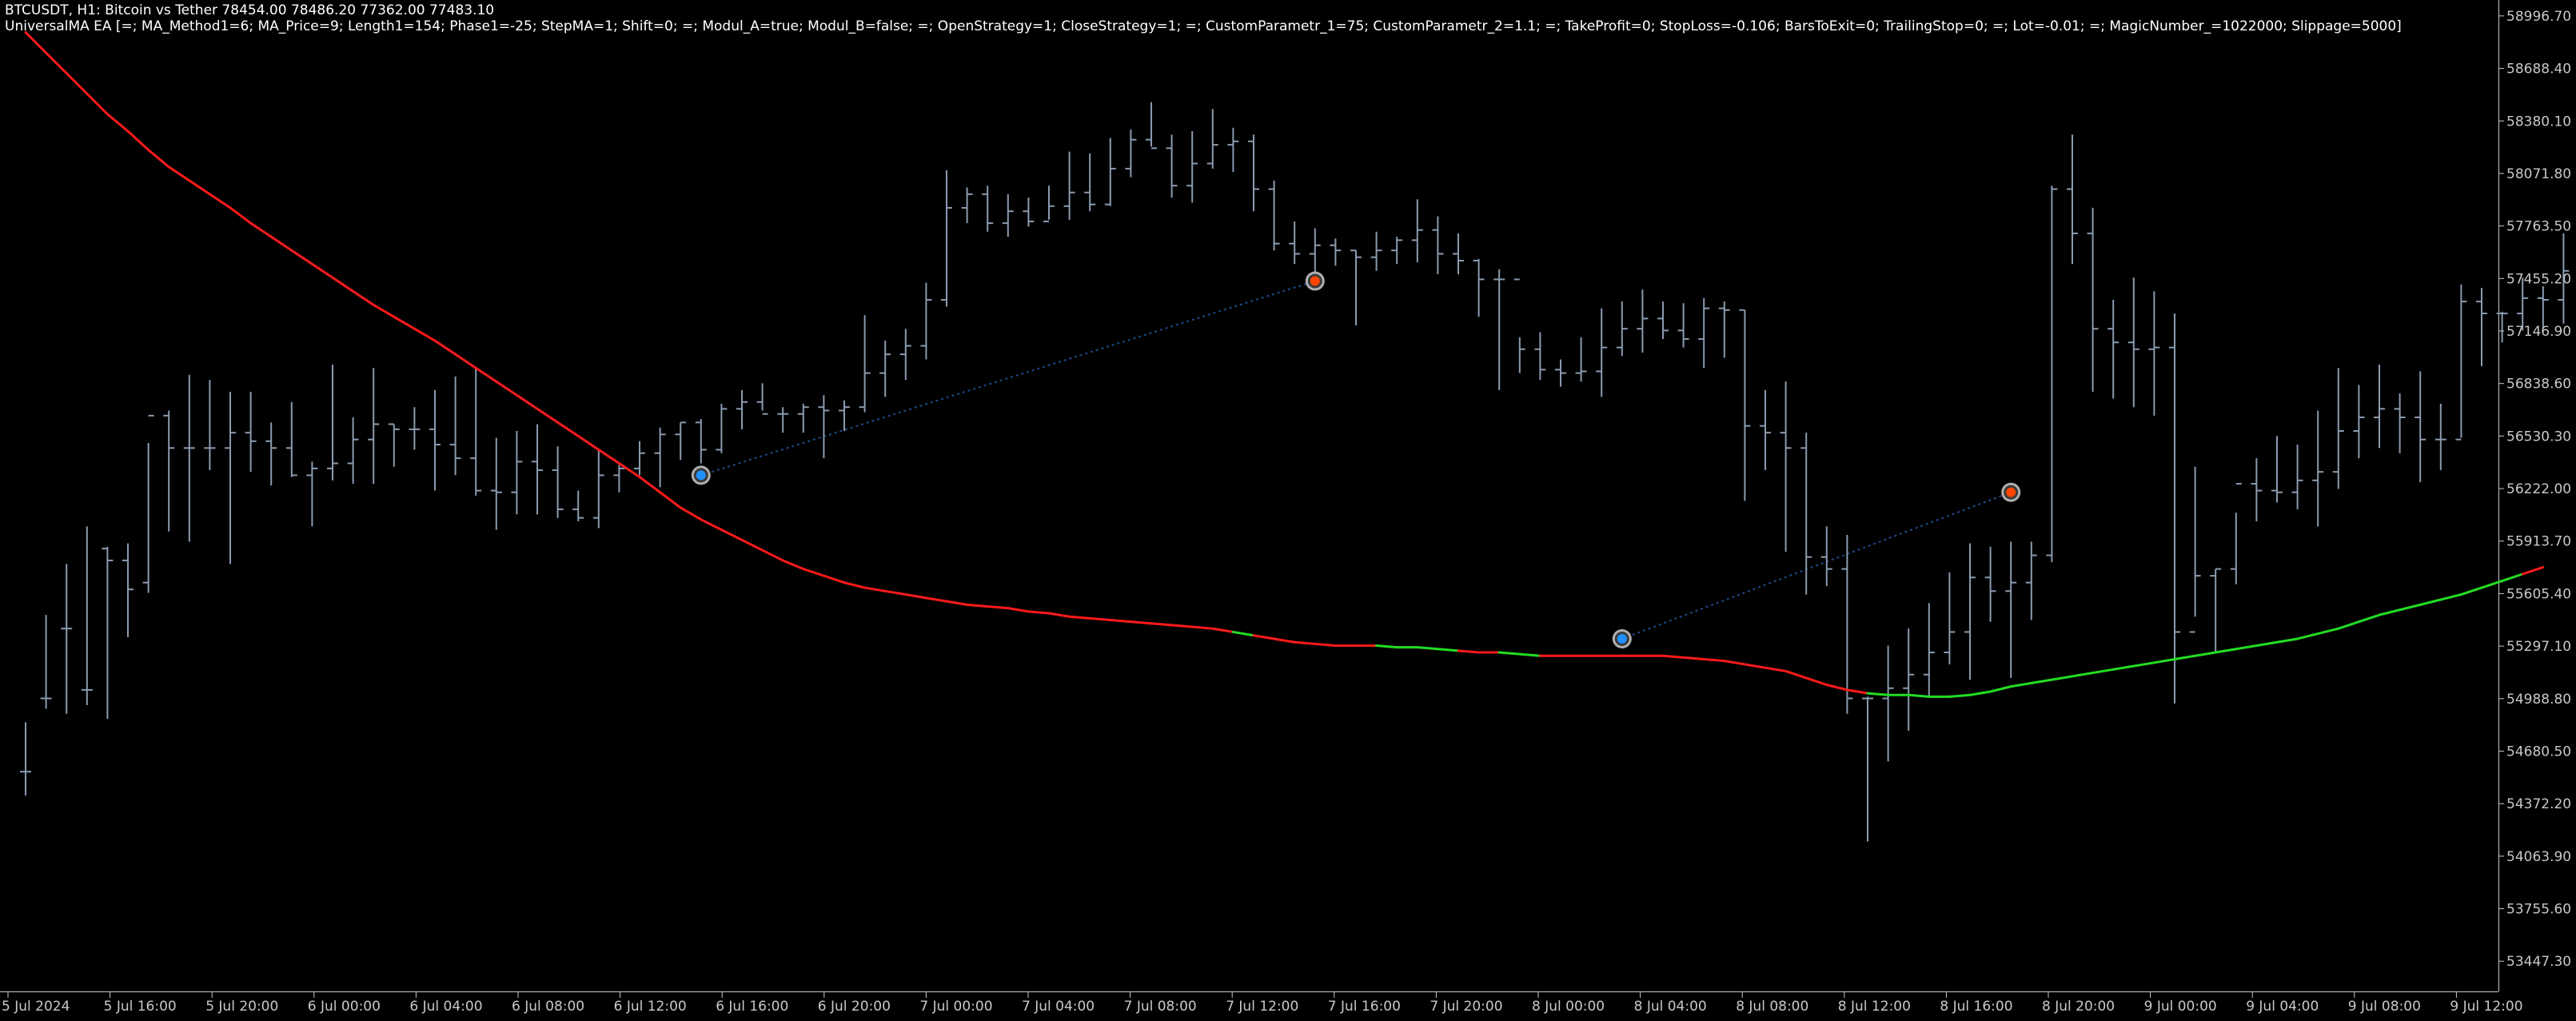 This screenshot has height=1021, width=2576. Describe the element at coordinates (36, 1007) in the screenshot. I see `time-tick-label: 5 Jul 2024` at that location.